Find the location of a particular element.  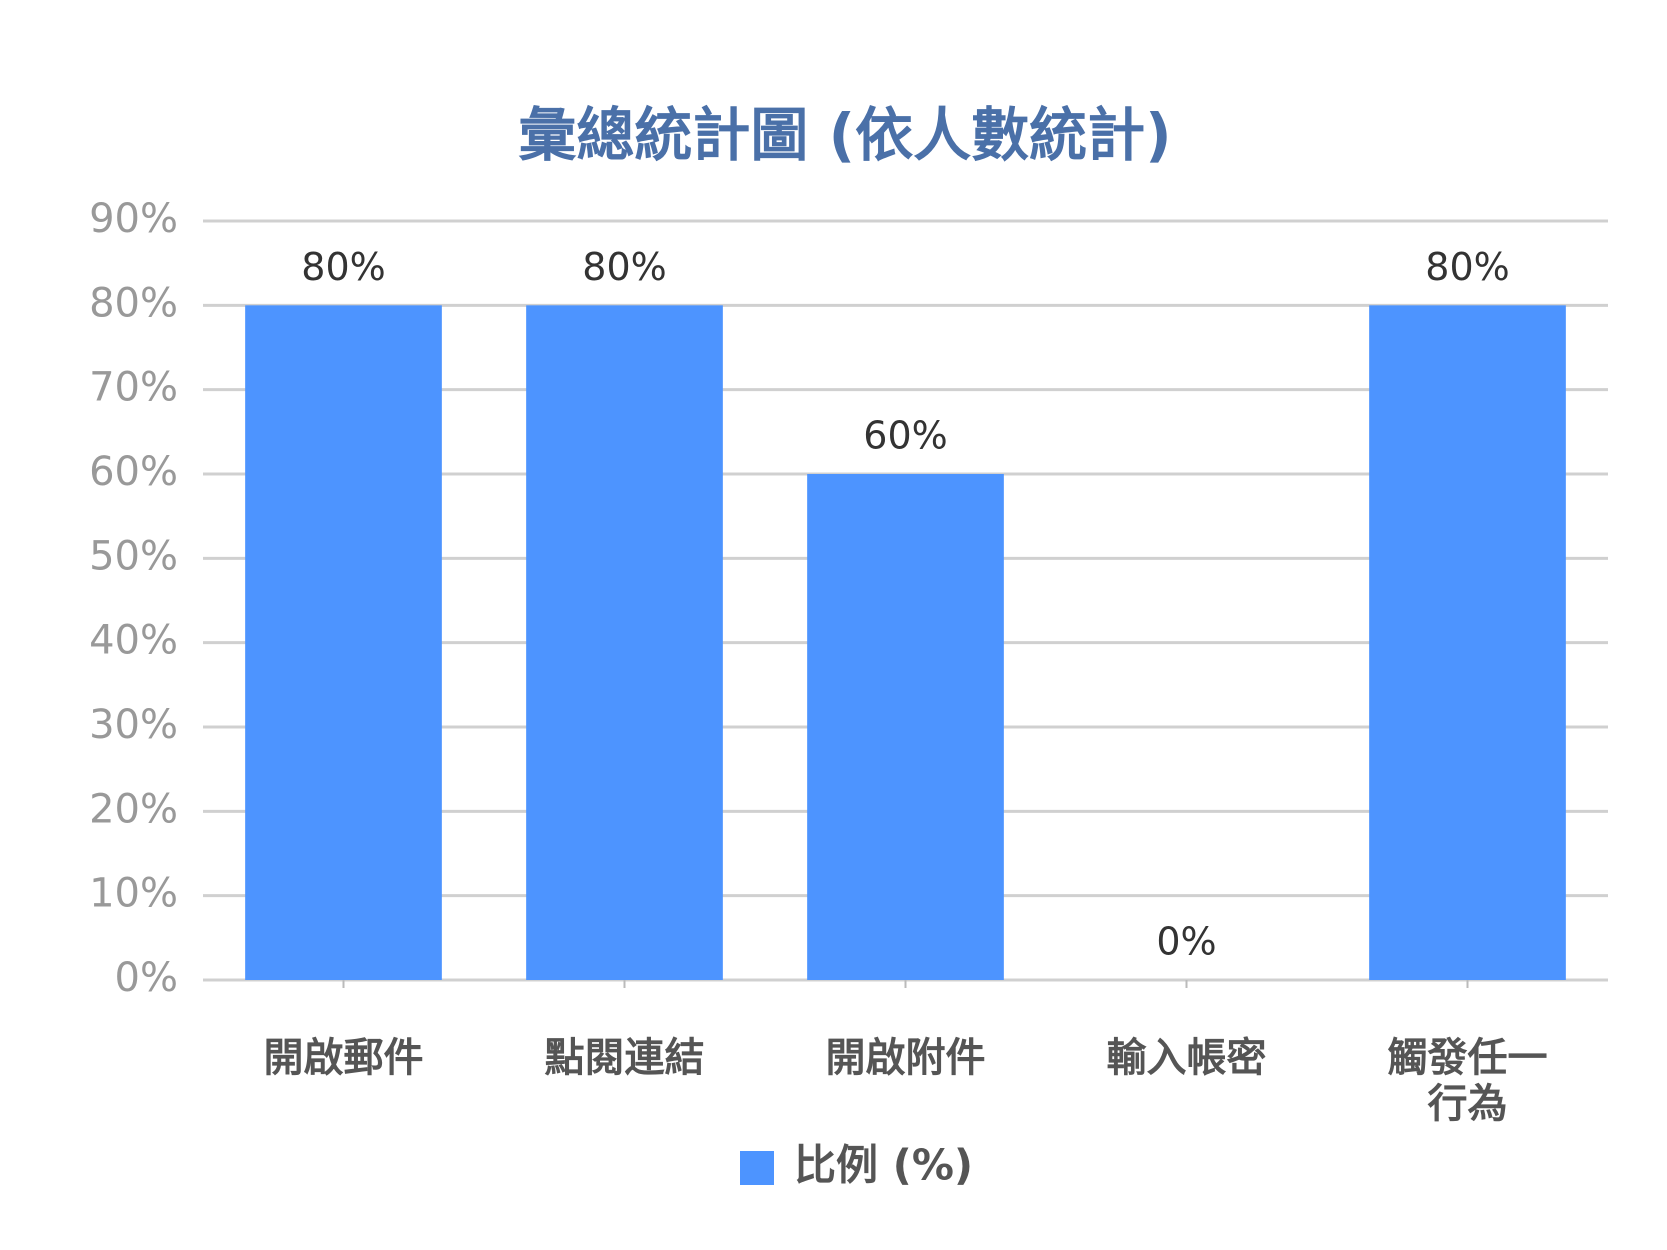

y-tick-label: 10% is located at coordinates (133, 894).